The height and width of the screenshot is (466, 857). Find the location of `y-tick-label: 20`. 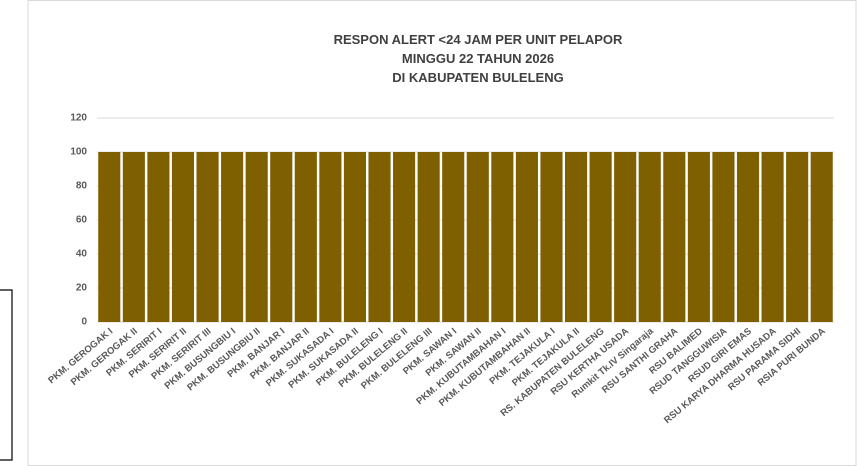

y-tick-label: 20 is located at coordinates (82, 288).